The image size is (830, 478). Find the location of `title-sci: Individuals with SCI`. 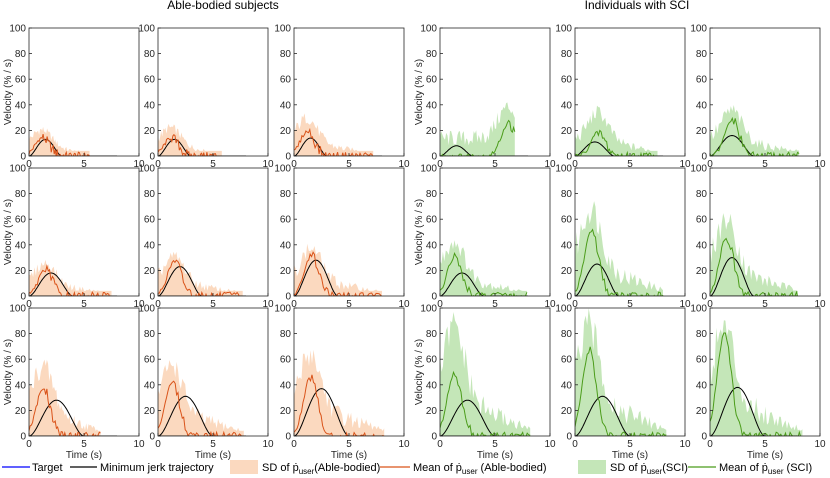

title-sci: Individuals with SCI is located at coordinates (637, 6).